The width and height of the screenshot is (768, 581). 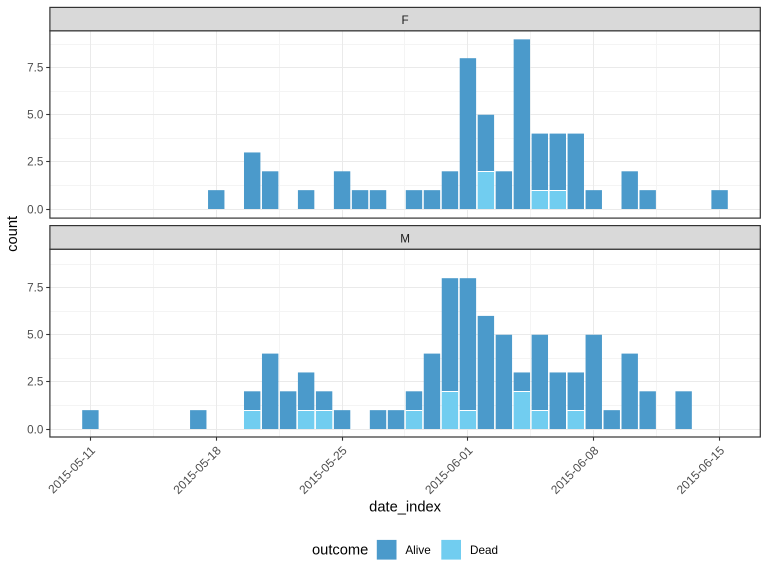 What do you see at coordinates (405, 20) in the screenshot?
I see `svg-text: F` at bounding box center [405, 20].